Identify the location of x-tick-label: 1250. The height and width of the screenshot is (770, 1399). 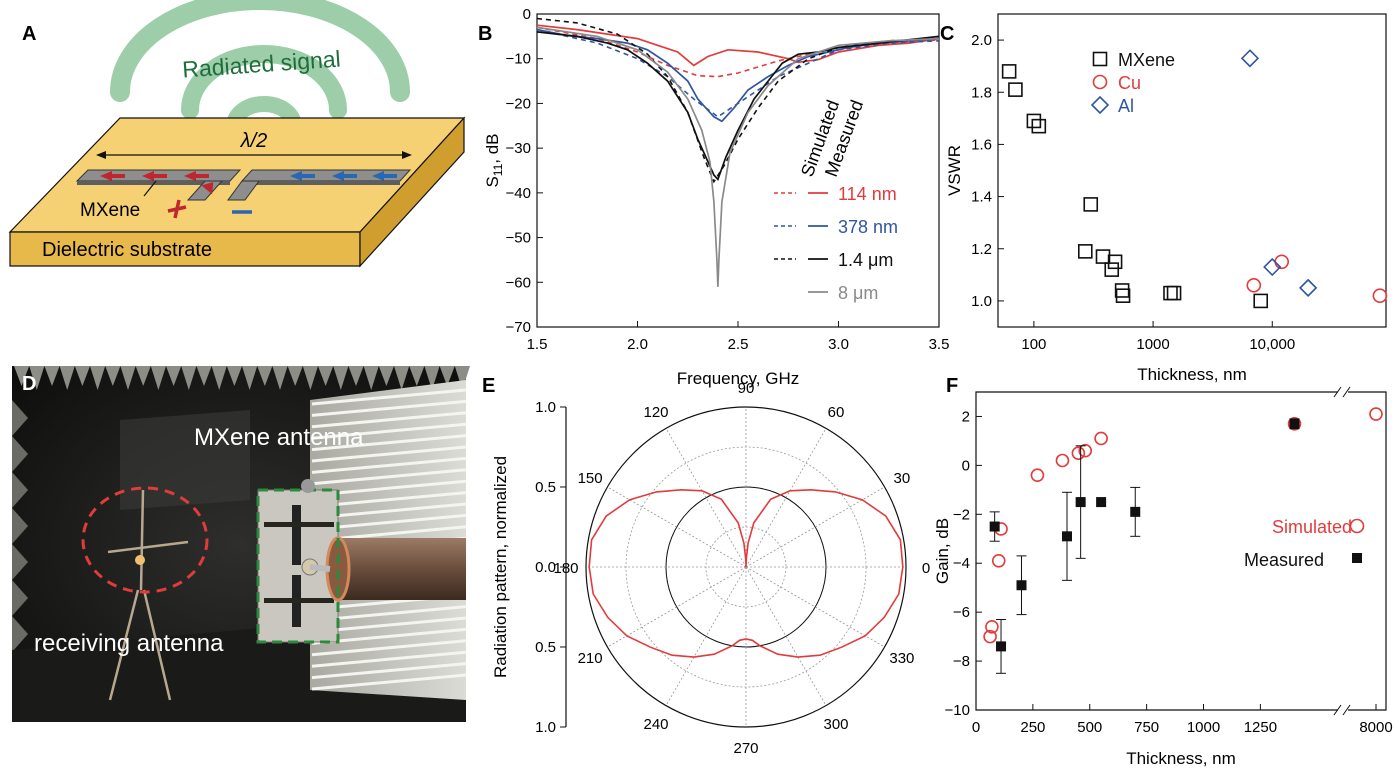
(1260, 727).